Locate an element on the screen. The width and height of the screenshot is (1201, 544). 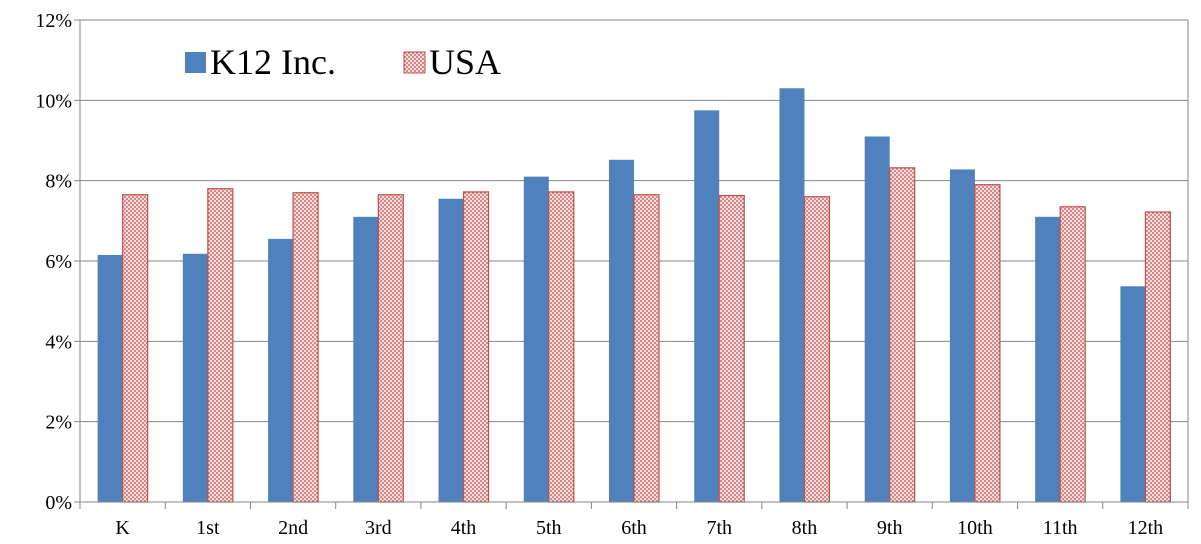
x-tick-label: 4th is located at coordinates (464, 528).